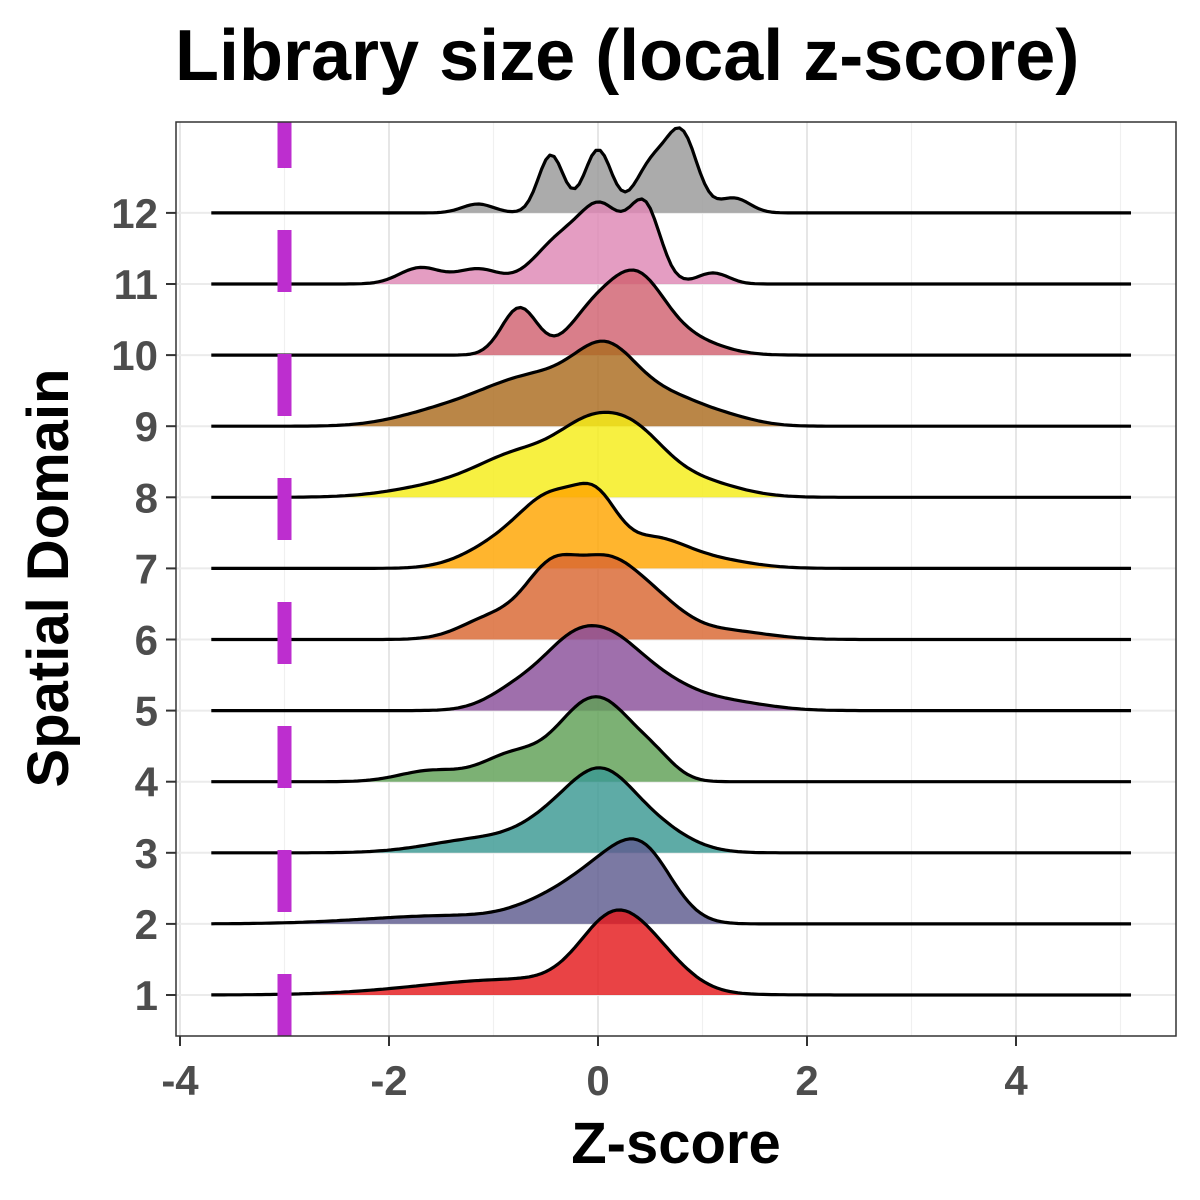 The image size is (1200, 1200). I want to click on x-tick-label: 4, so click(1016, 1080).